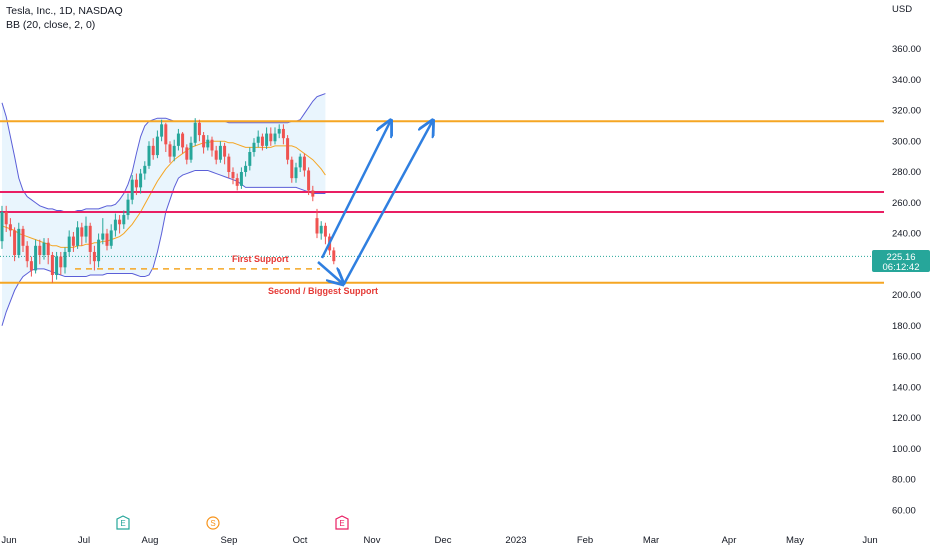 The height and width of the screenshot is (550, 932). Describe the element at coordinates (300, 540) in the screenshot. I see `x-tick-label: Oct` at that location.